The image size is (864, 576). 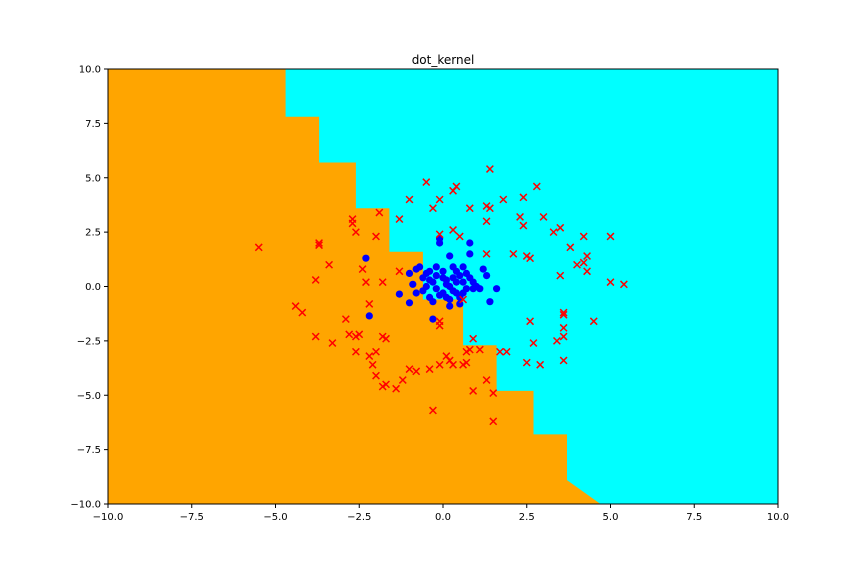 I want to click on x-tick-label: 2.5, so click(x=527, y=517).